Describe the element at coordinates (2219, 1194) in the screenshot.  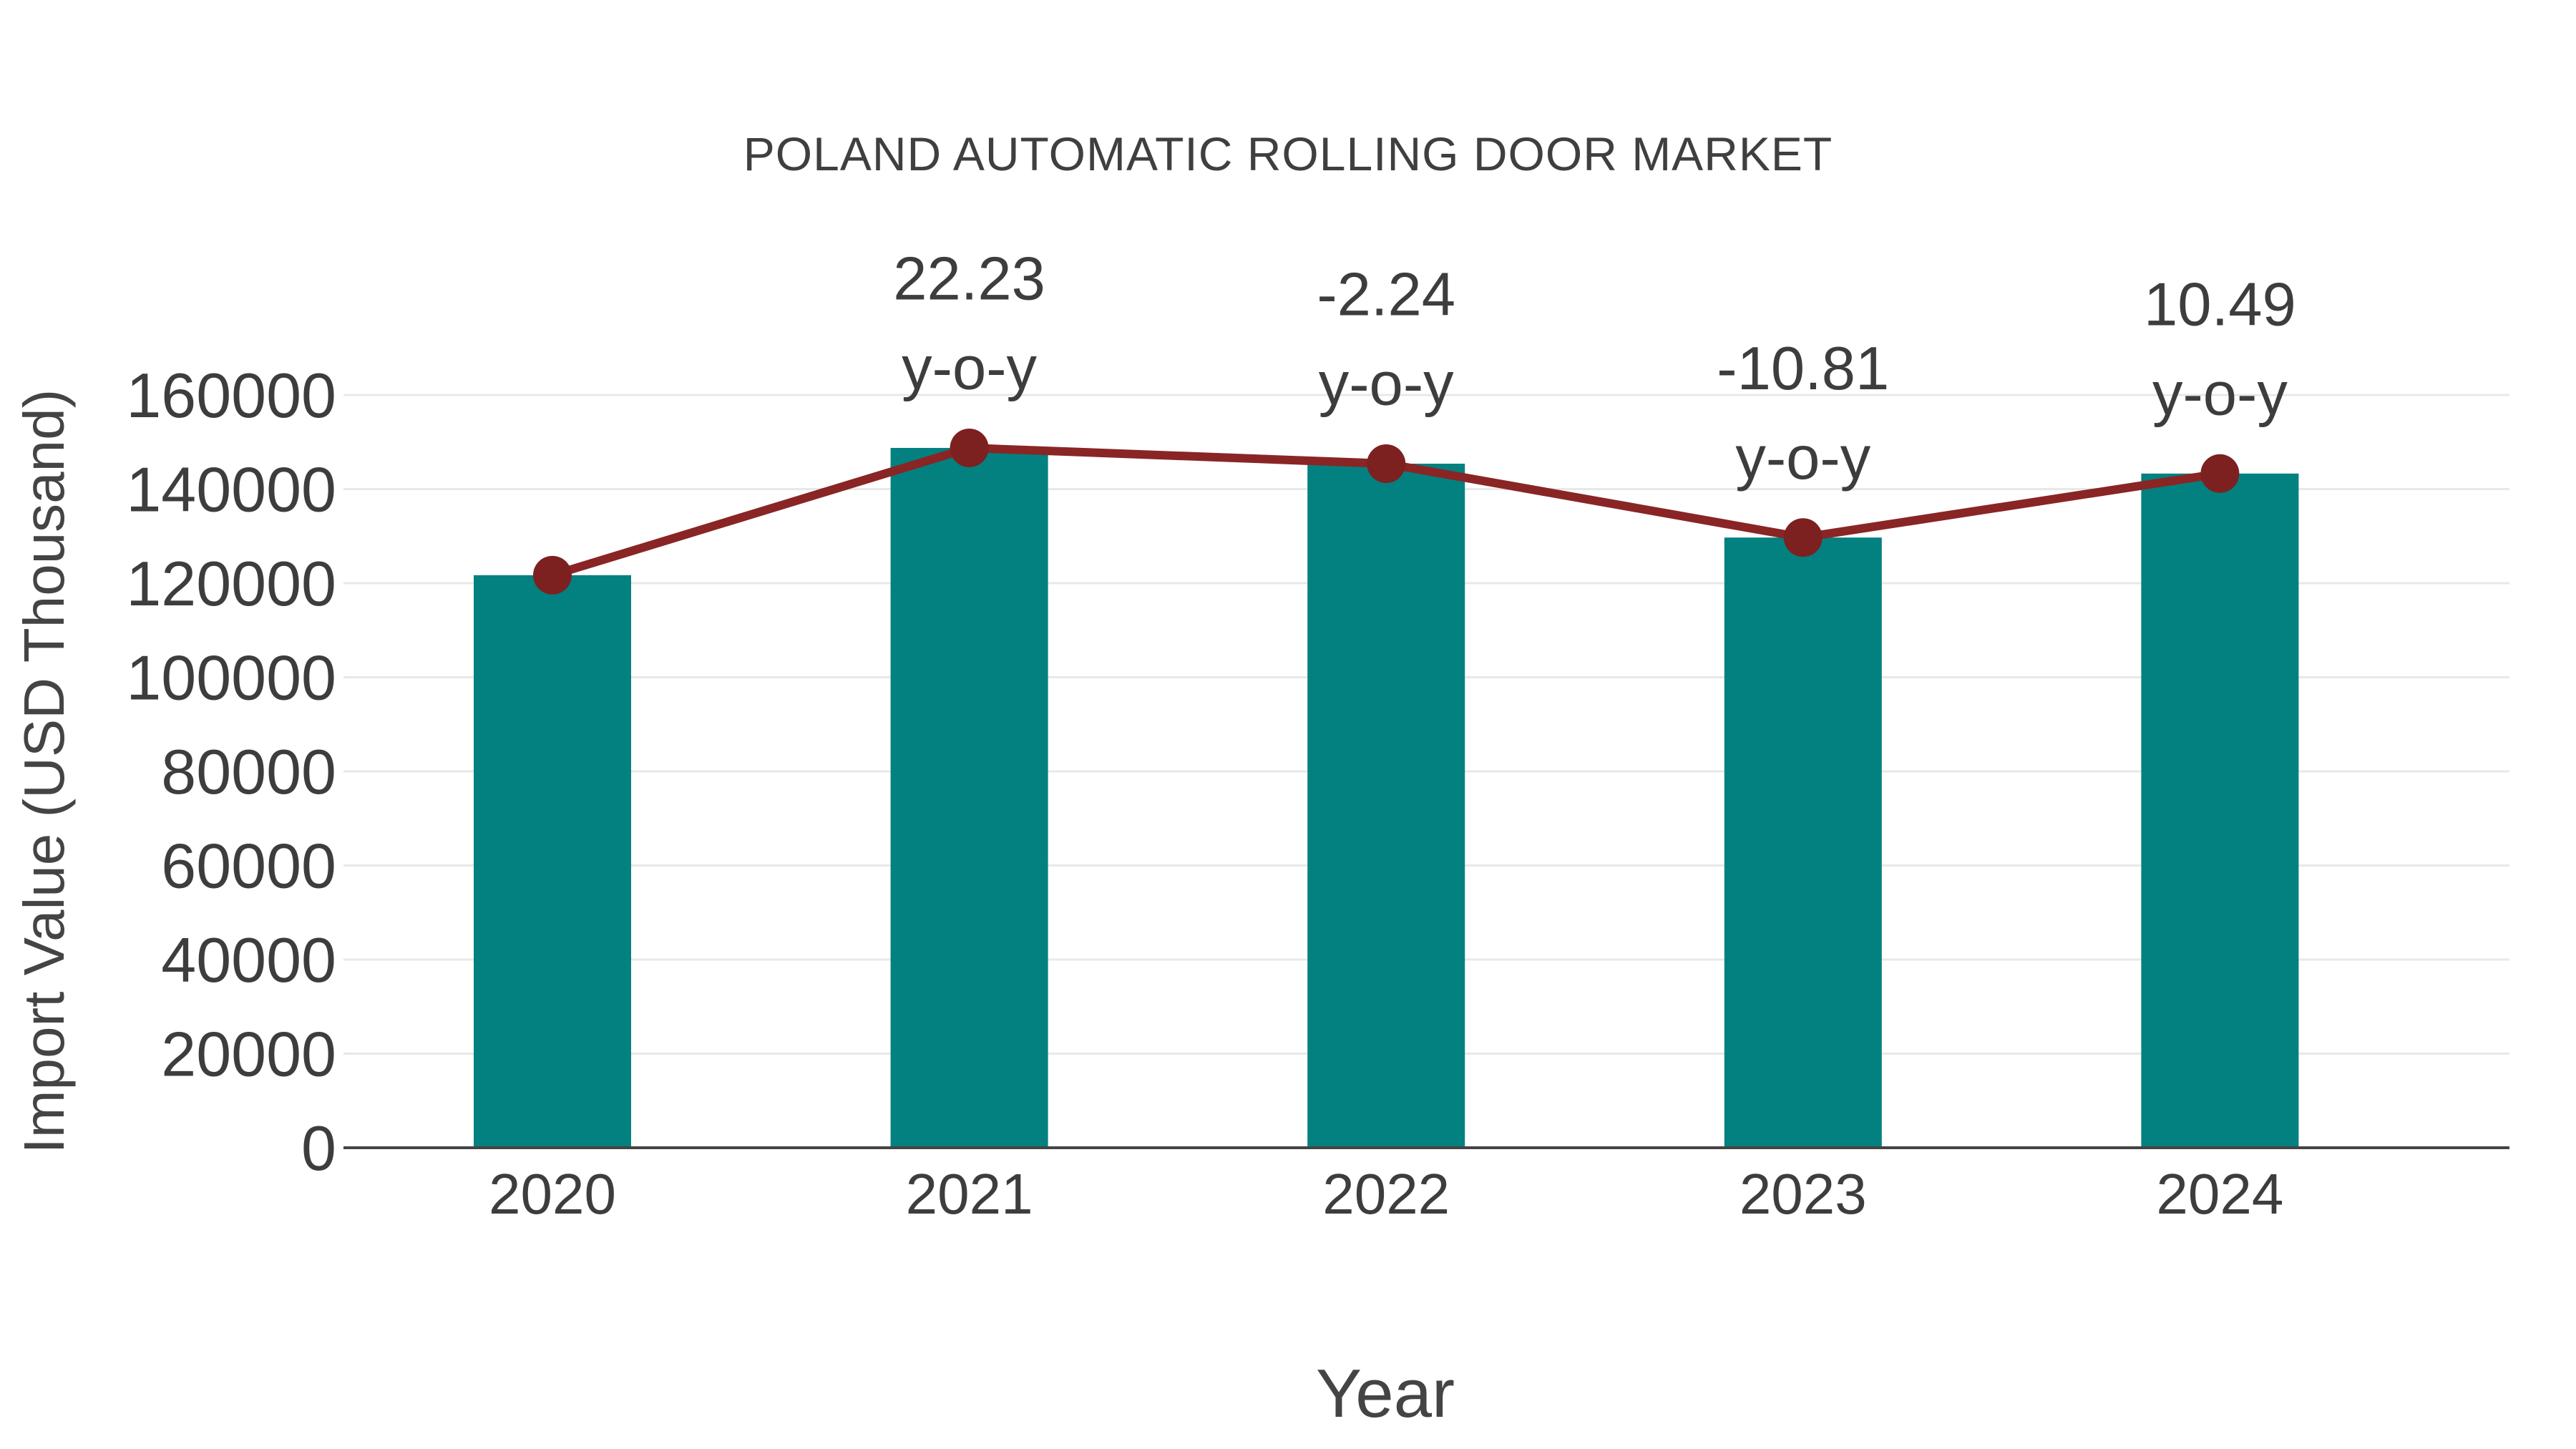
I see `x-tick-label-2024: 2024` at that location.